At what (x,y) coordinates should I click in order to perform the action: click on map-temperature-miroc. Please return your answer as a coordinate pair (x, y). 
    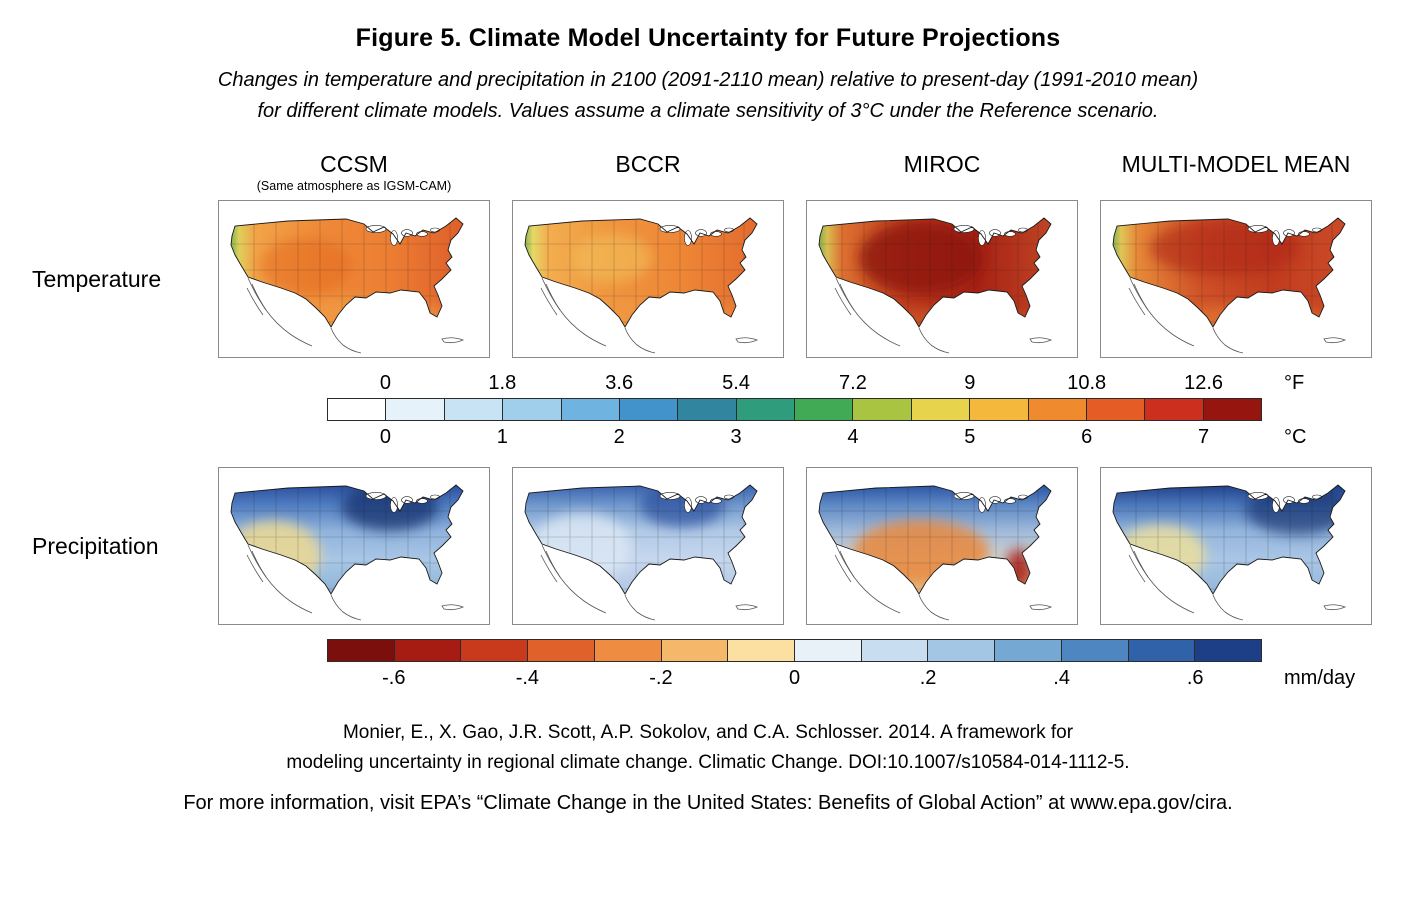
    Looking at the image, I should click on (942, 279).